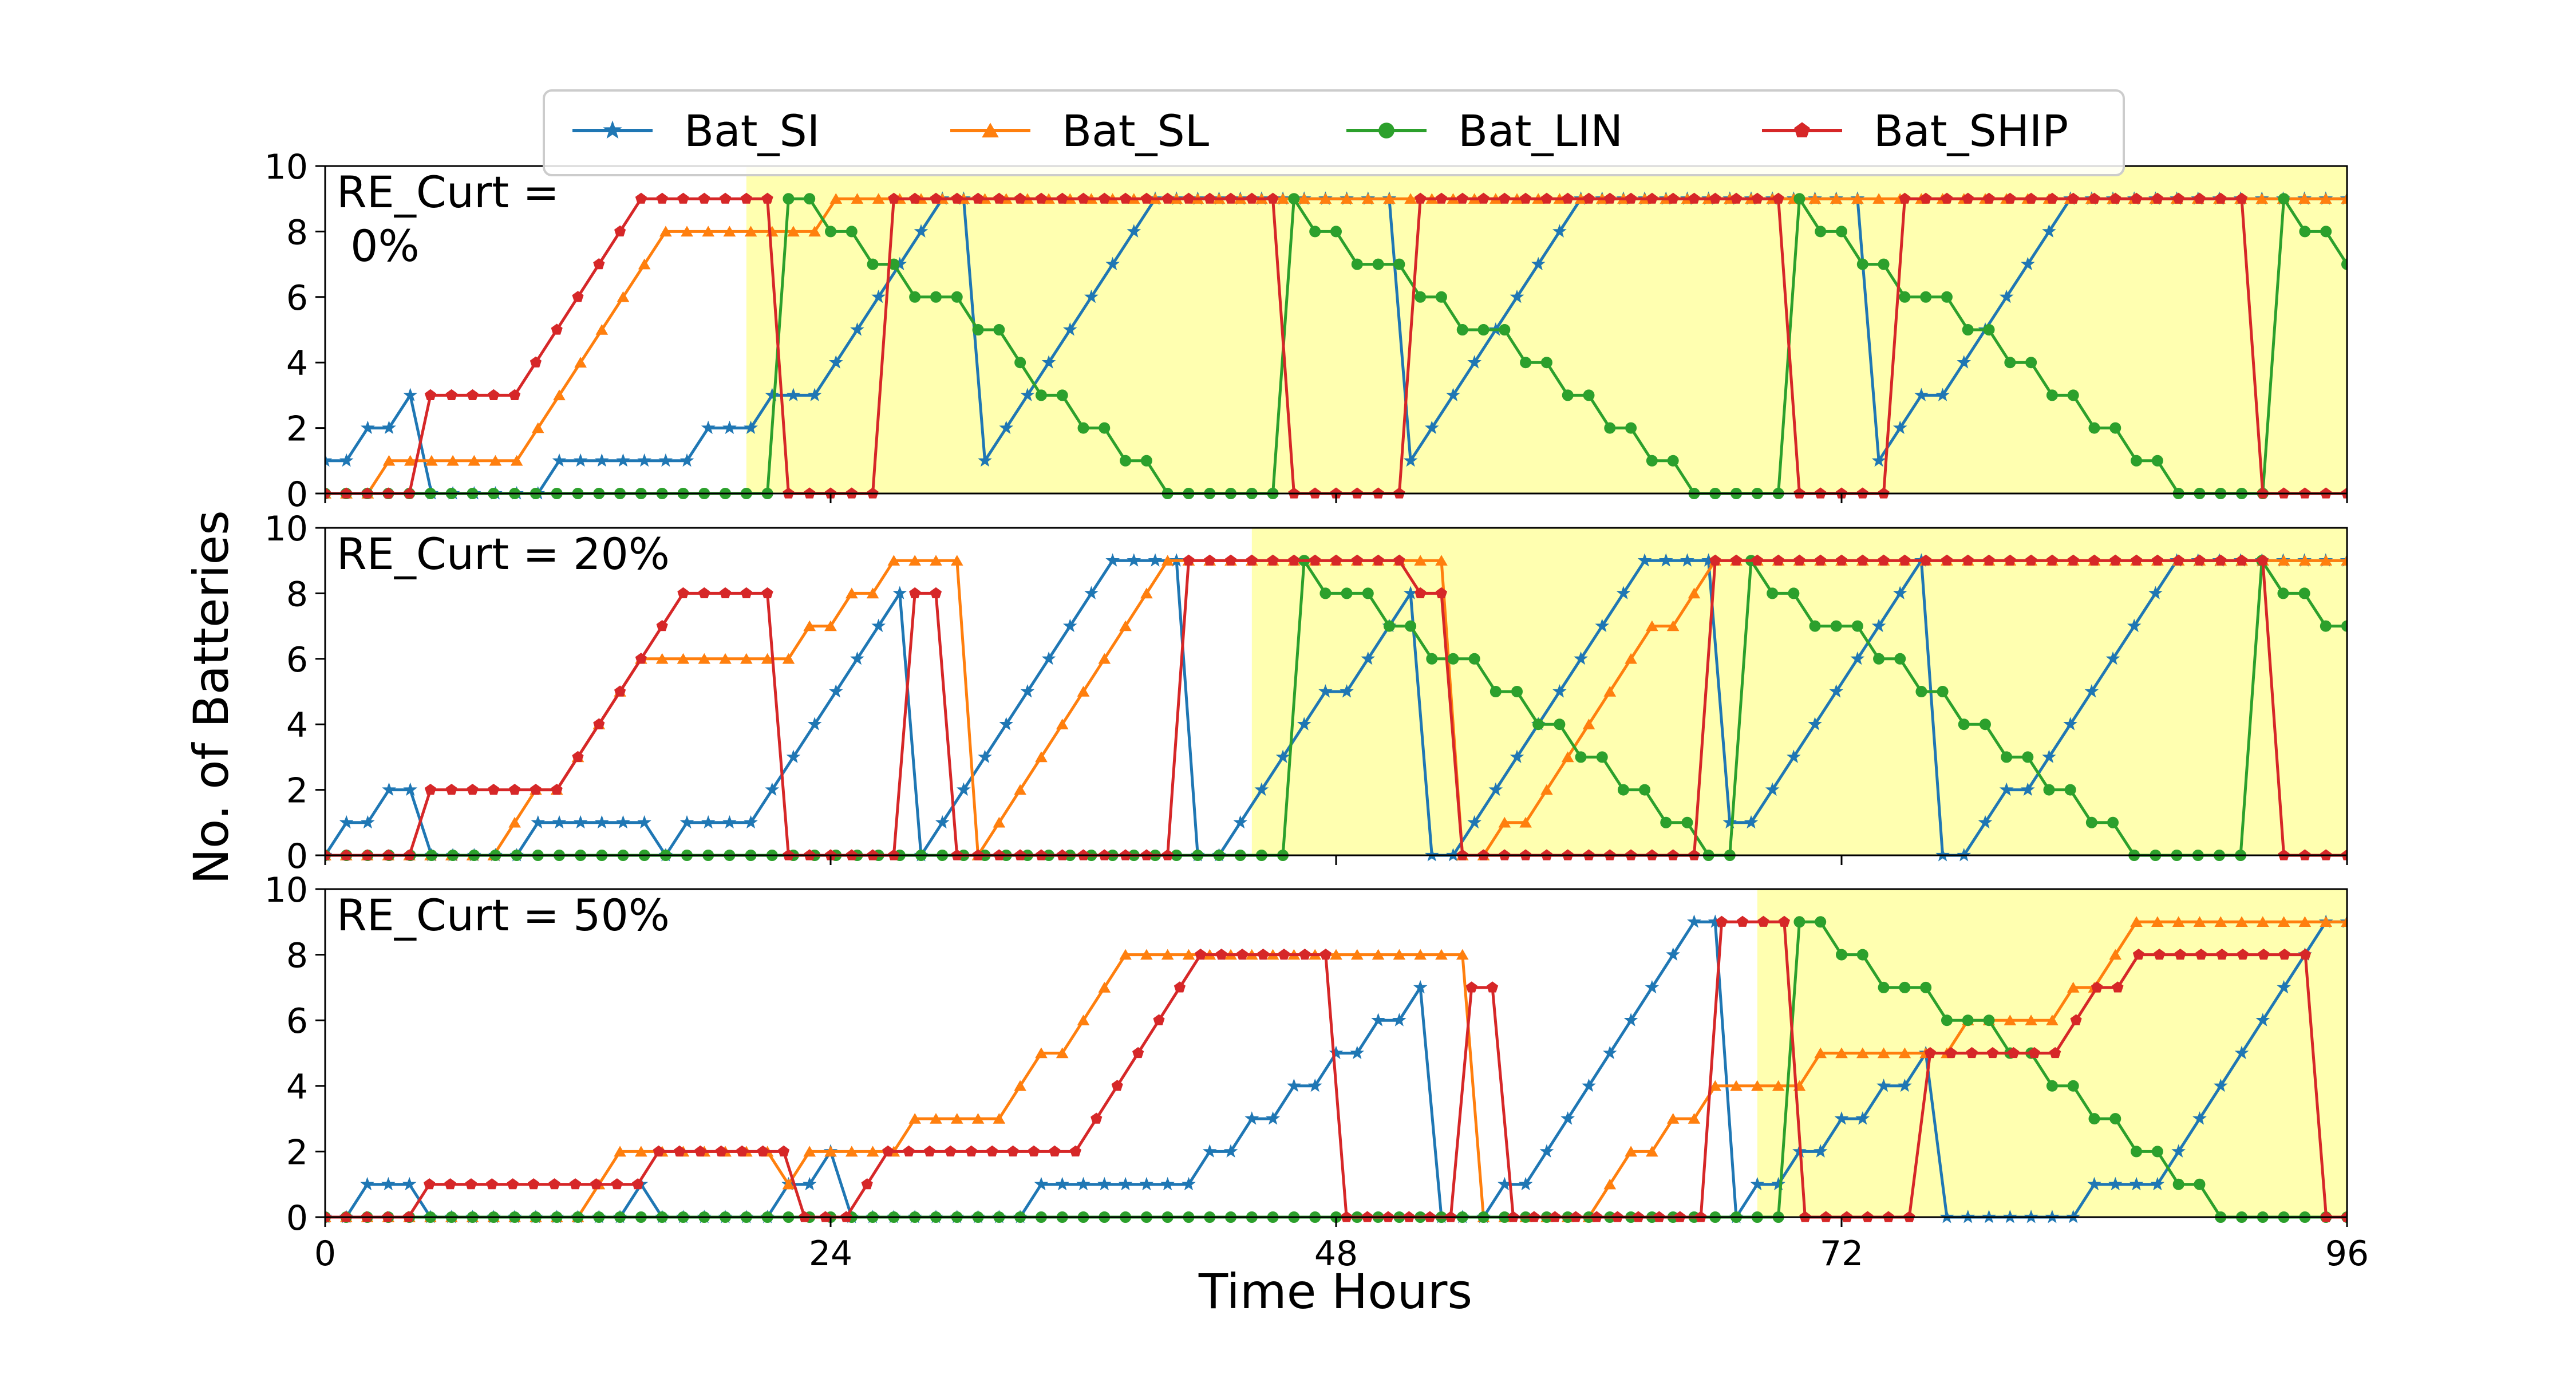  I want to click on y-tick-label: 10, so click(286, 167).